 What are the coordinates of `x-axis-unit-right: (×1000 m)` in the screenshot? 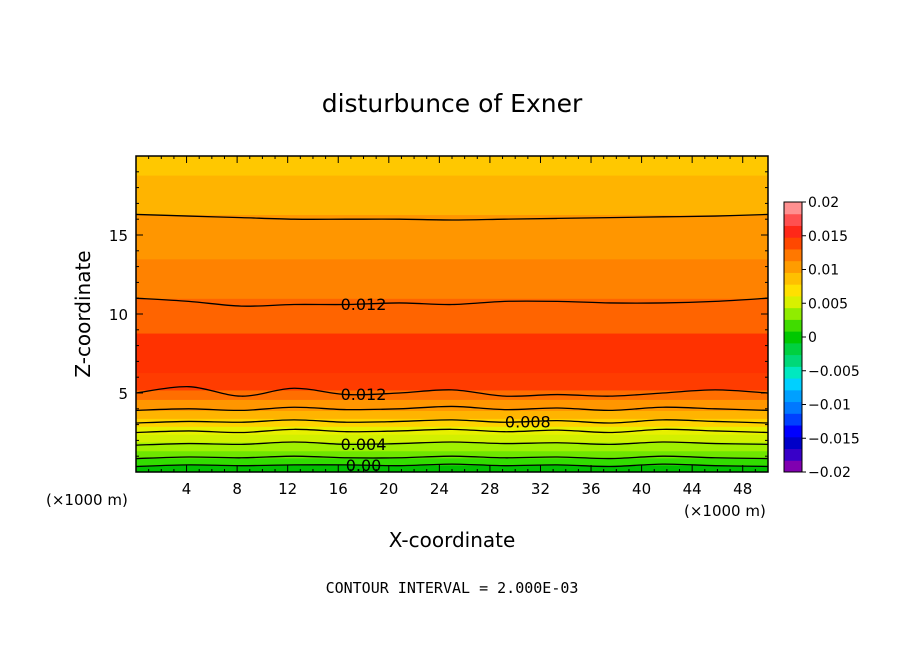 It's located at (725, 511).